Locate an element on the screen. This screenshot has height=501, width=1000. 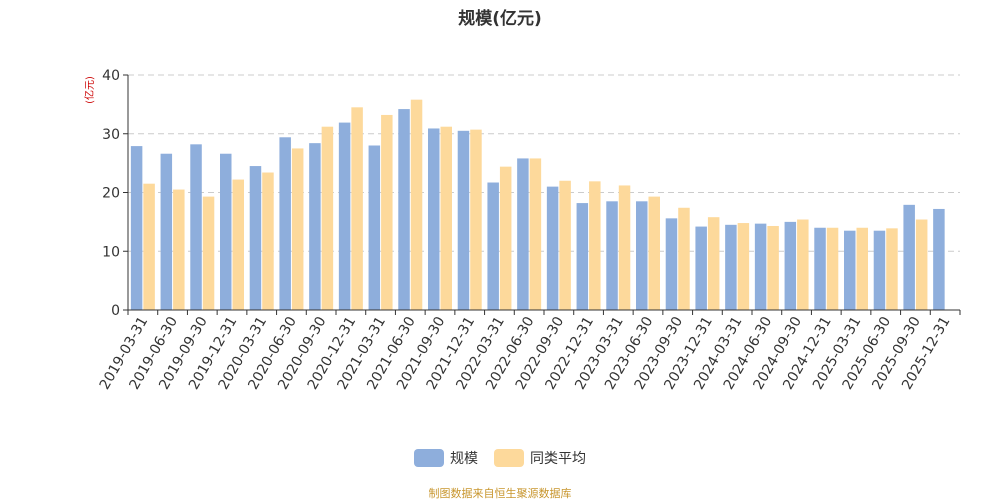
legend-item-peer-average: 同类平均 is located at coordinates (540, 458).